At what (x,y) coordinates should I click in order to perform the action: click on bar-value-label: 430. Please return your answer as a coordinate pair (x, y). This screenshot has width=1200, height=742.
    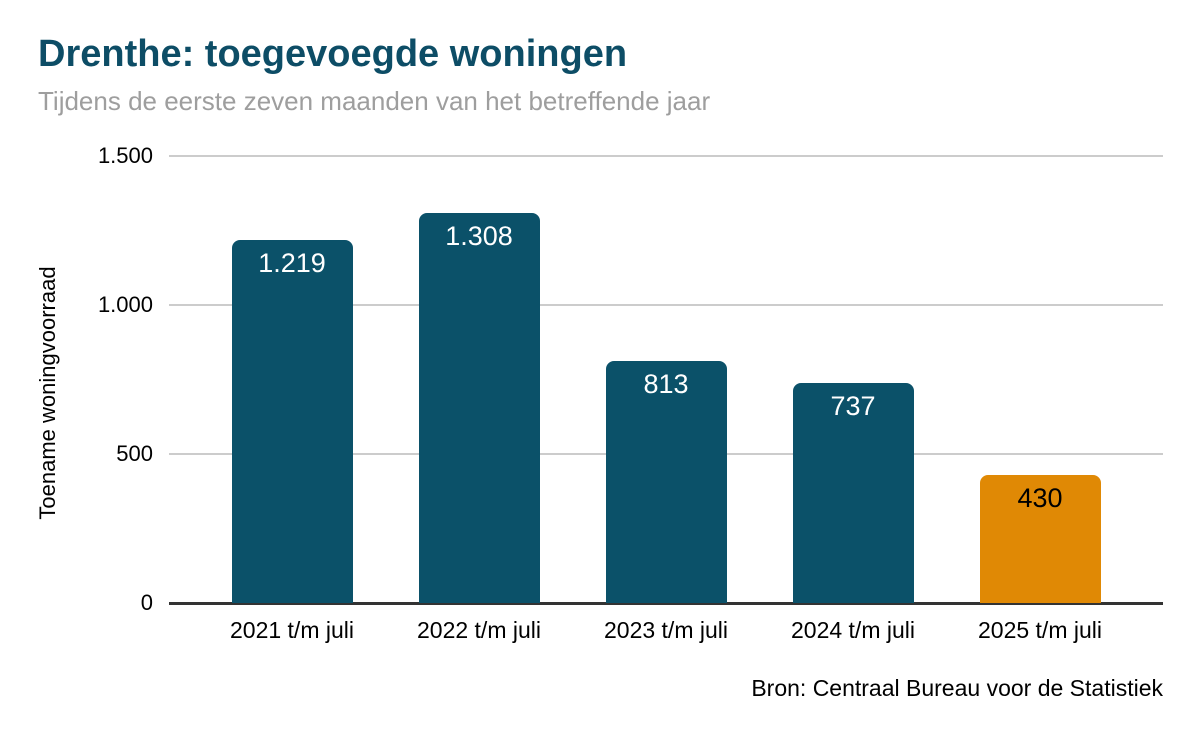
    Looking at the image, I should click on (1040, 497).